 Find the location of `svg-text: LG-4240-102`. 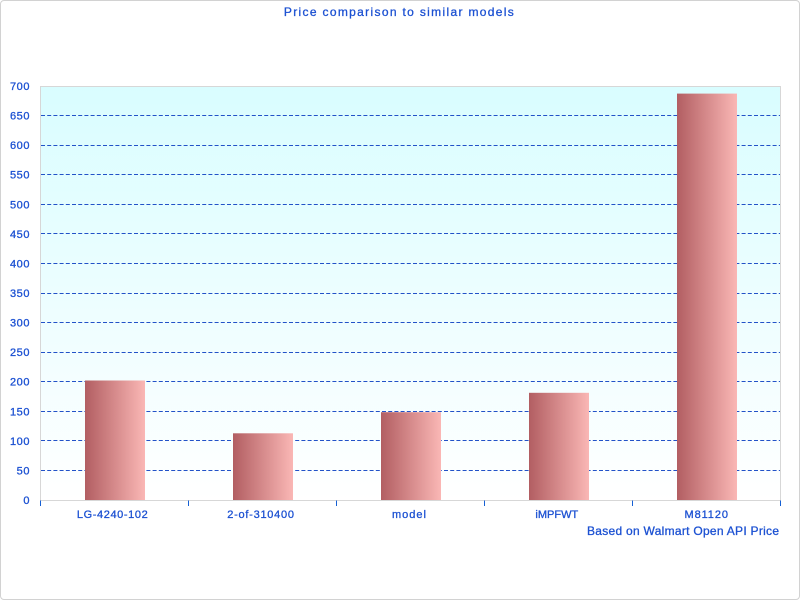

svg-text: LG-4240-102 is located at coordinates (112, 515).